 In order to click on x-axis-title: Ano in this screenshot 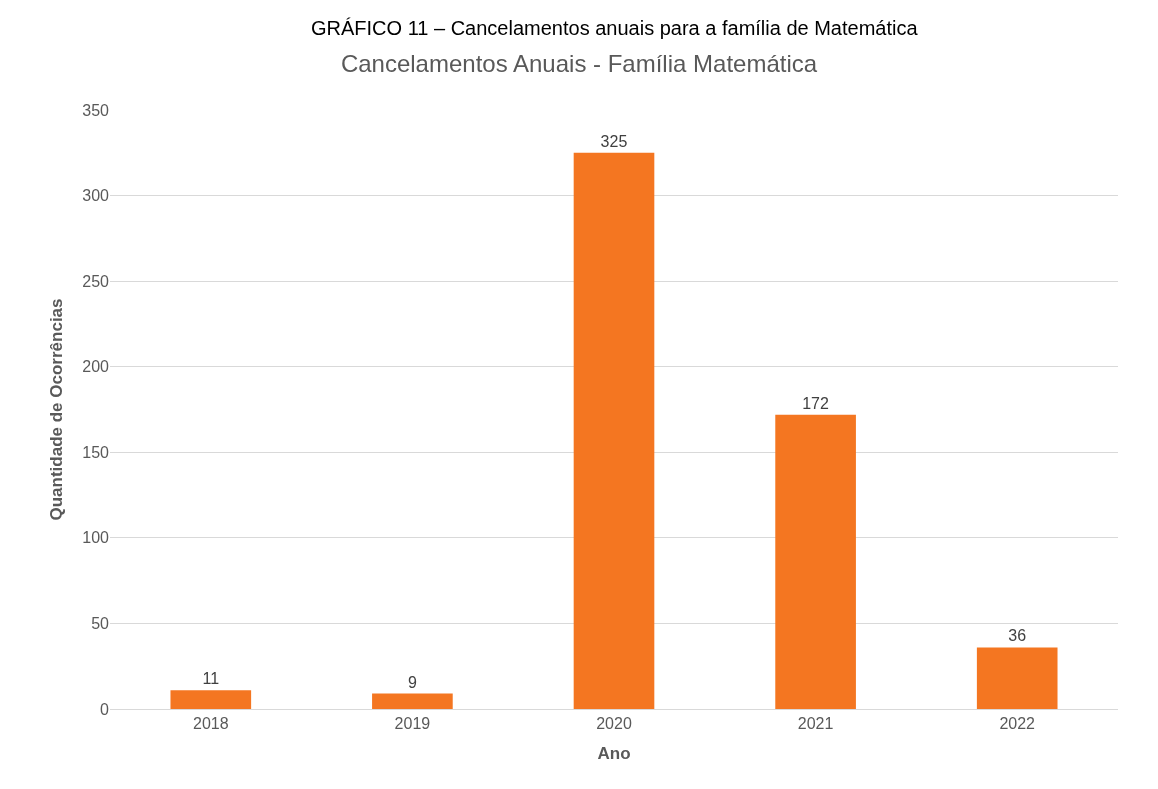, I will do `click(614, 753)`.